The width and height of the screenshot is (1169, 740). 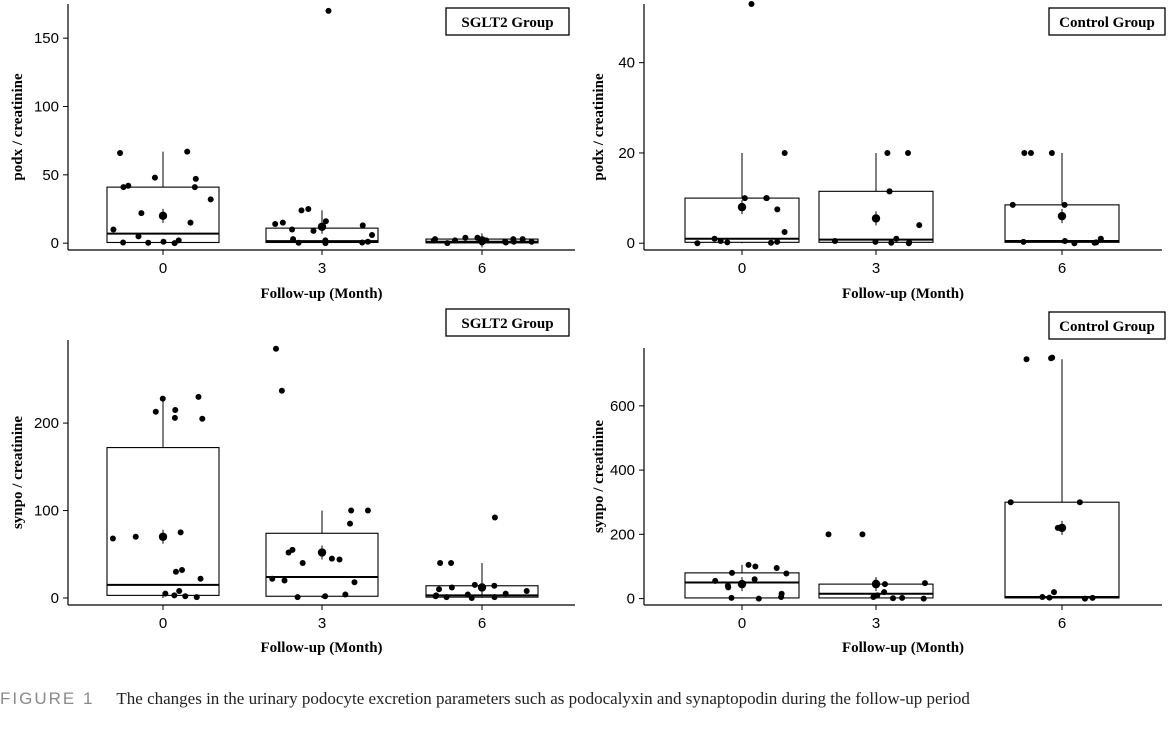 What do you see at coordinates (631, 599) in the screenshot?
I see `y-tick-label: 0` at bounding box center [631, 599].